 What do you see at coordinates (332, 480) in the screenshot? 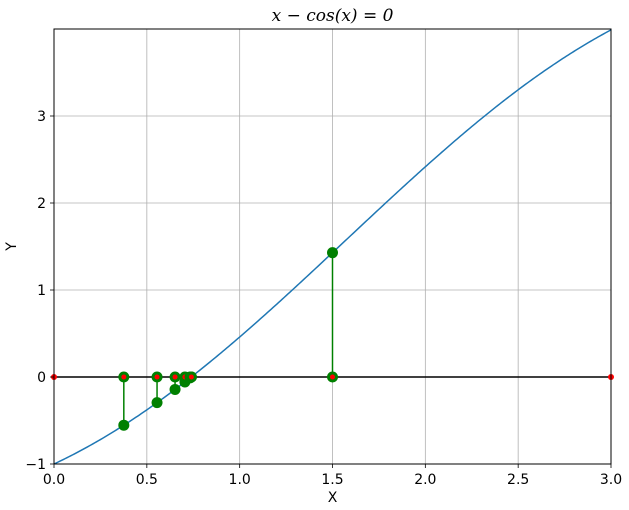
I see `x-tick-label: 1.5` at bounding box center [332, 480].